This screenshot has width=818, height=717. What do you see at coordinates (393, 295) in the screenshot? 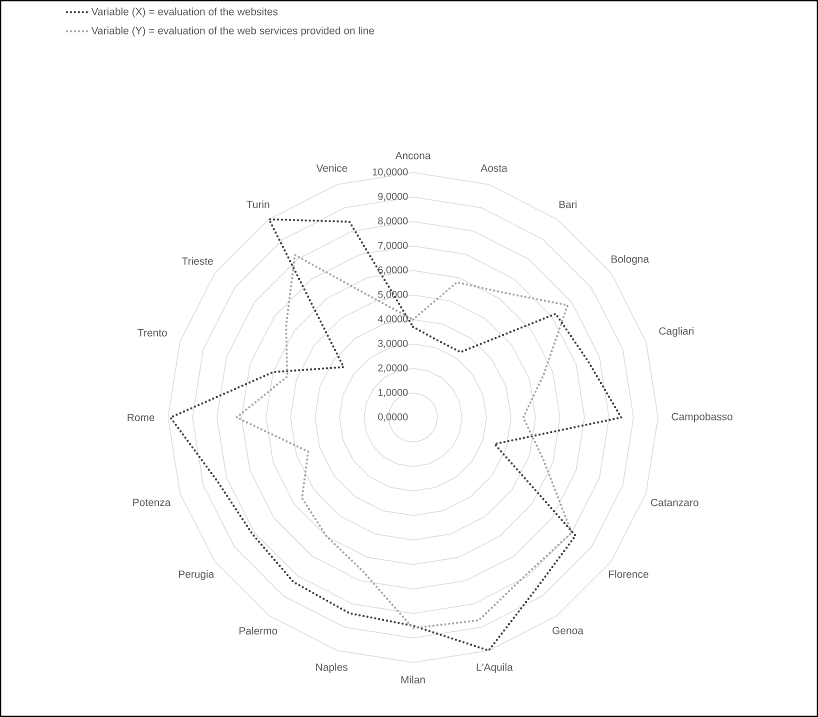
I see `y-tick-label: 5,0000` at bounding box center [393, 295].